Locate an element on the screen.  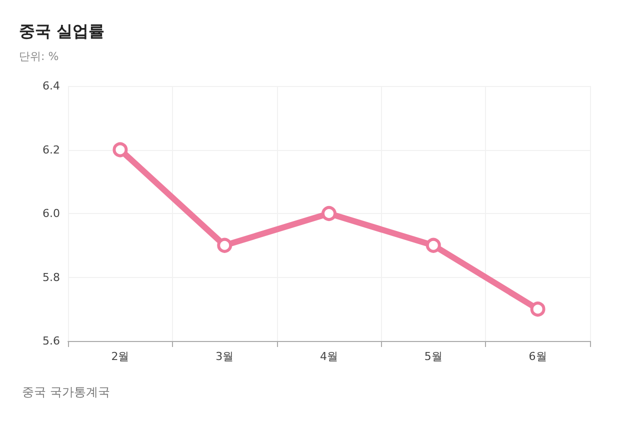
y-tick-label: 5.6 is located at coordinates (51, 341).